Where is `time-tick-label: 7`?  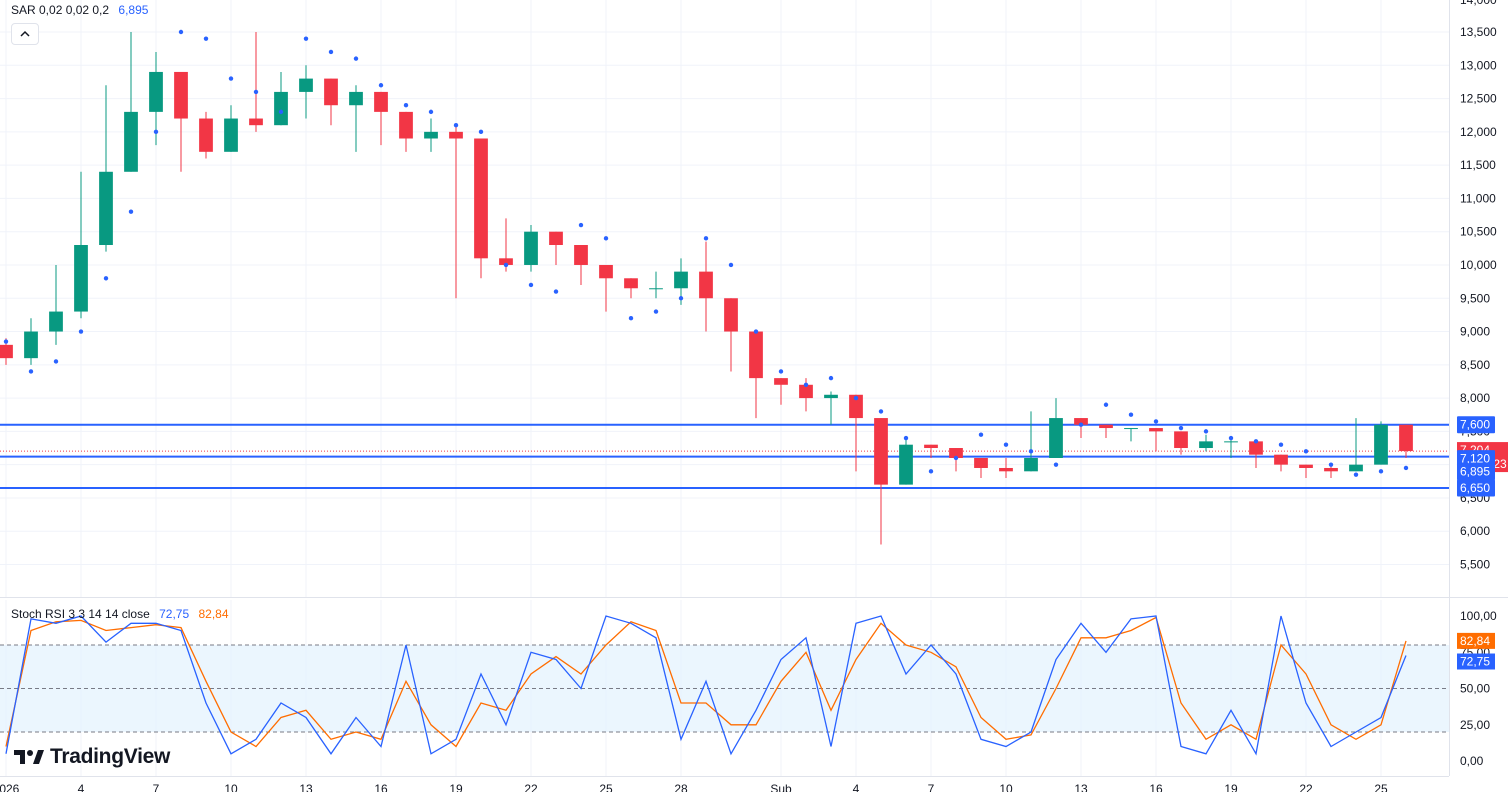
time-tick-label: 7 is located at coordinates (931, 787).